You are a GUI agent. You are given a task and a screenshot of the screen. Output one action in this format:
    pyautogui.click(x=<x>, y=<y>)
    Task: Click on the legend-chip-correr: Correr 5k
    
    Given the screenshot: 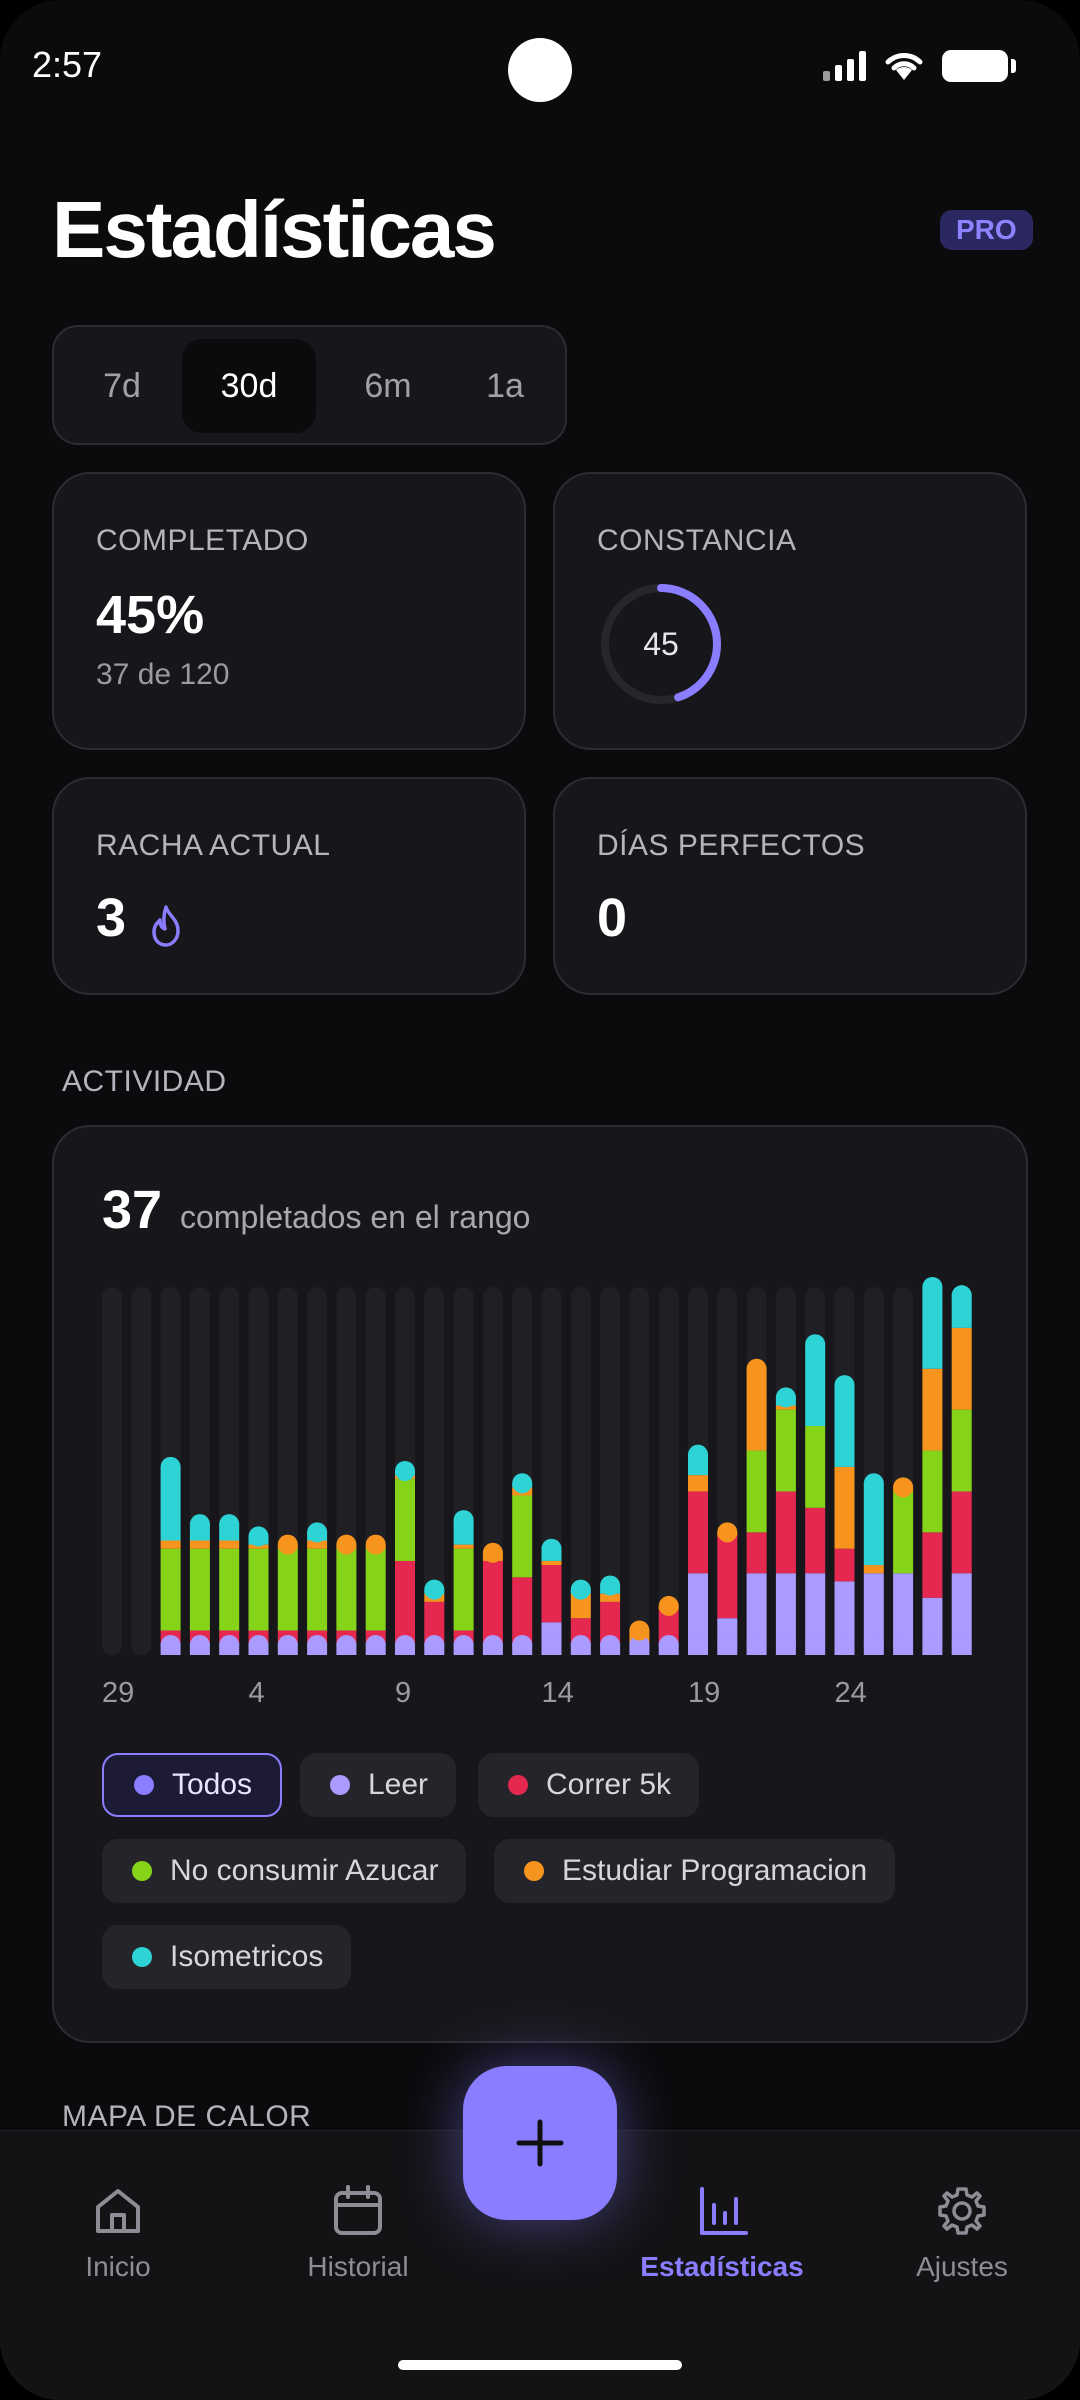 What is the action you would take?
    pyautogui.click(x=589, y=1785)
    